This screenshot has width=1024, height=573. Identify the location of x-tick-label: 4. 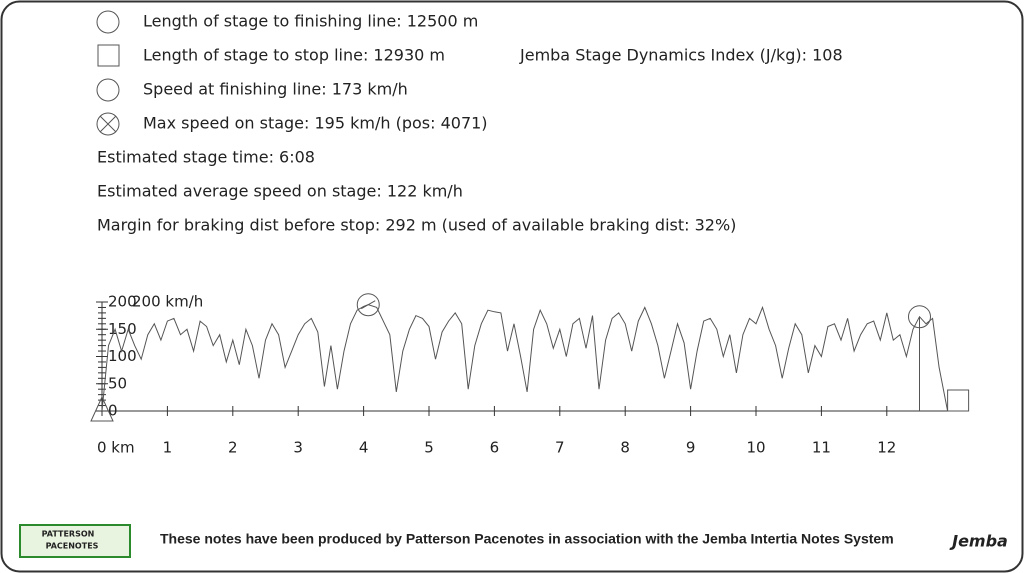
(364, 448).